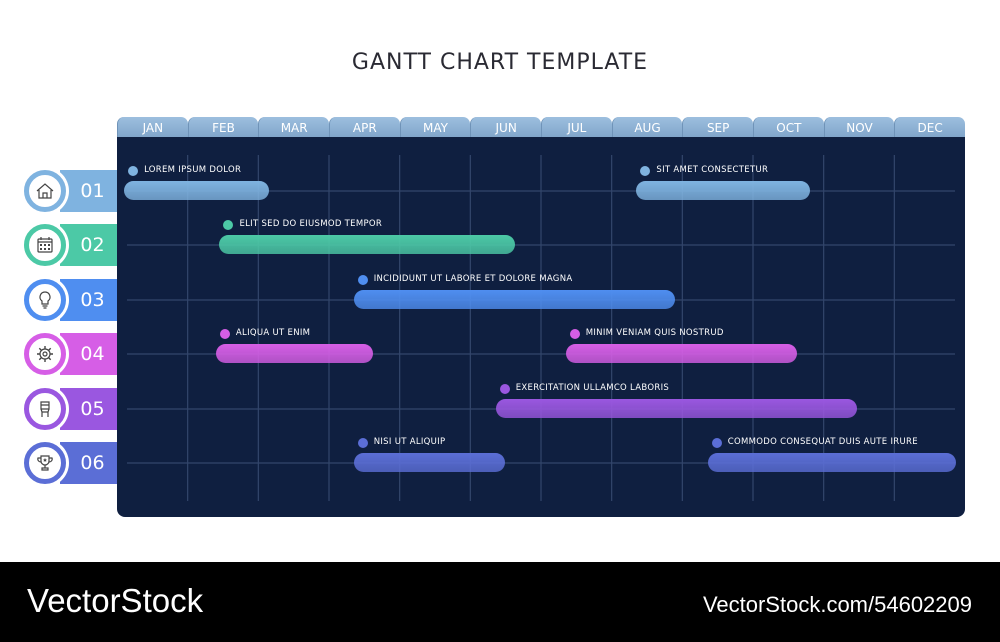 The image size is (1000, 642). Describe the element at coordinates (45, 409) in the screenshot. I see `raised-fist-icon` at that location.